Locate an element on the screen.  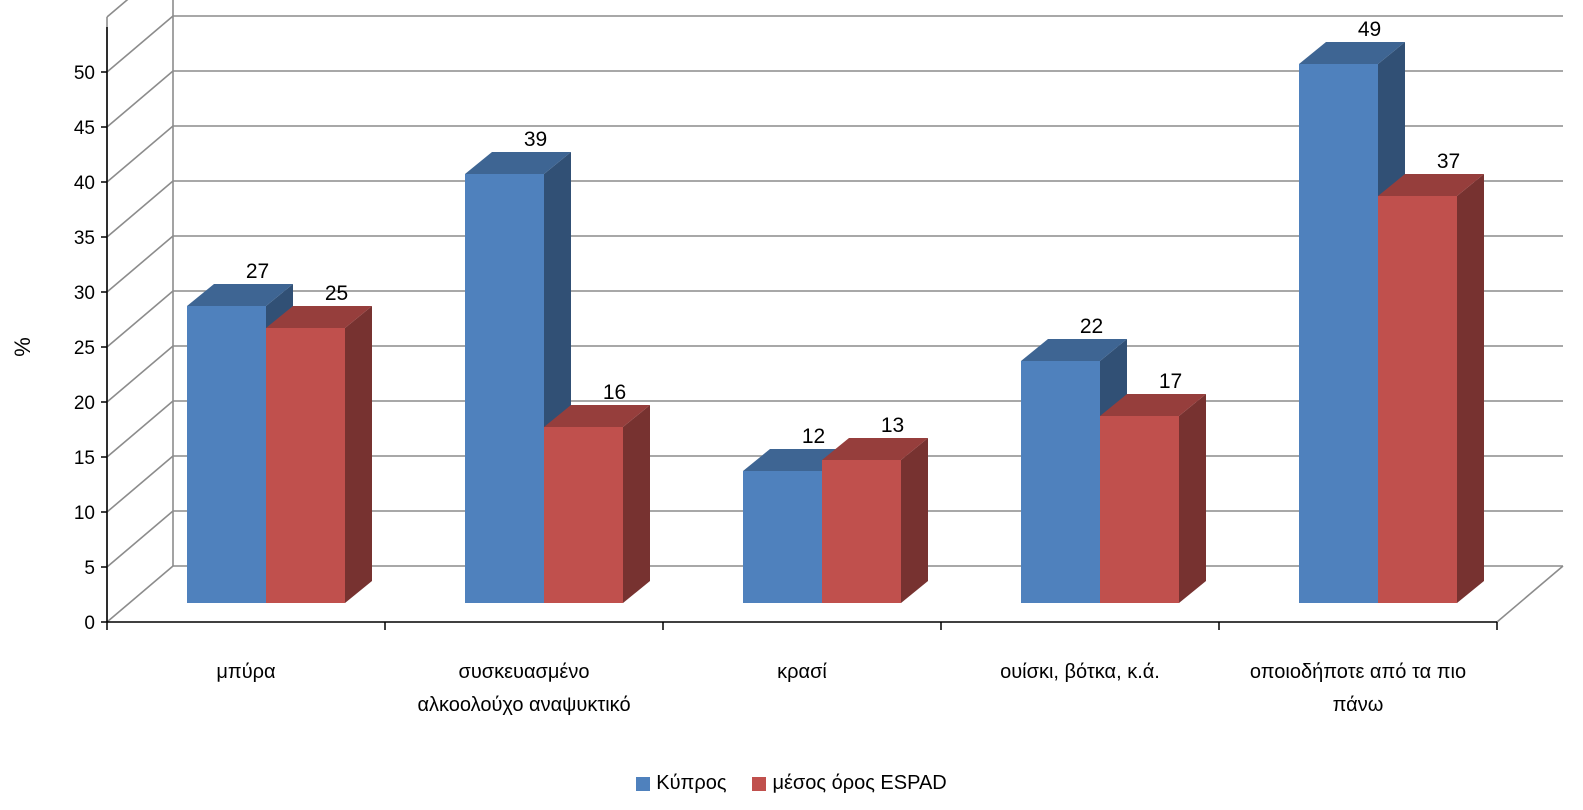
y-tick-label: 35 is located at coordinates (84, 238).